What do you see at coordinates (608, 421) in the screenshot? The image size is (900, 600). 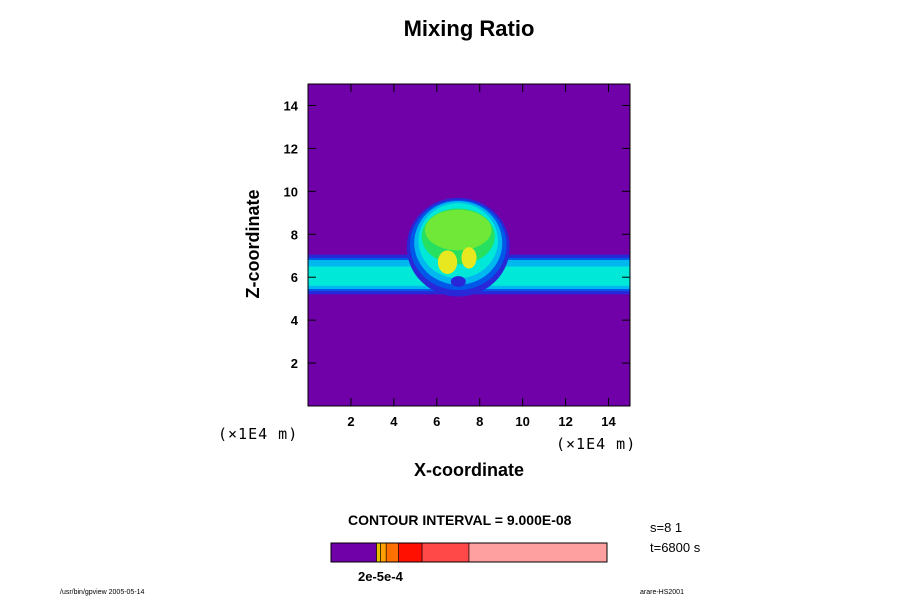 I see `x-tick-label: 14` at bounding box center [608, 421].